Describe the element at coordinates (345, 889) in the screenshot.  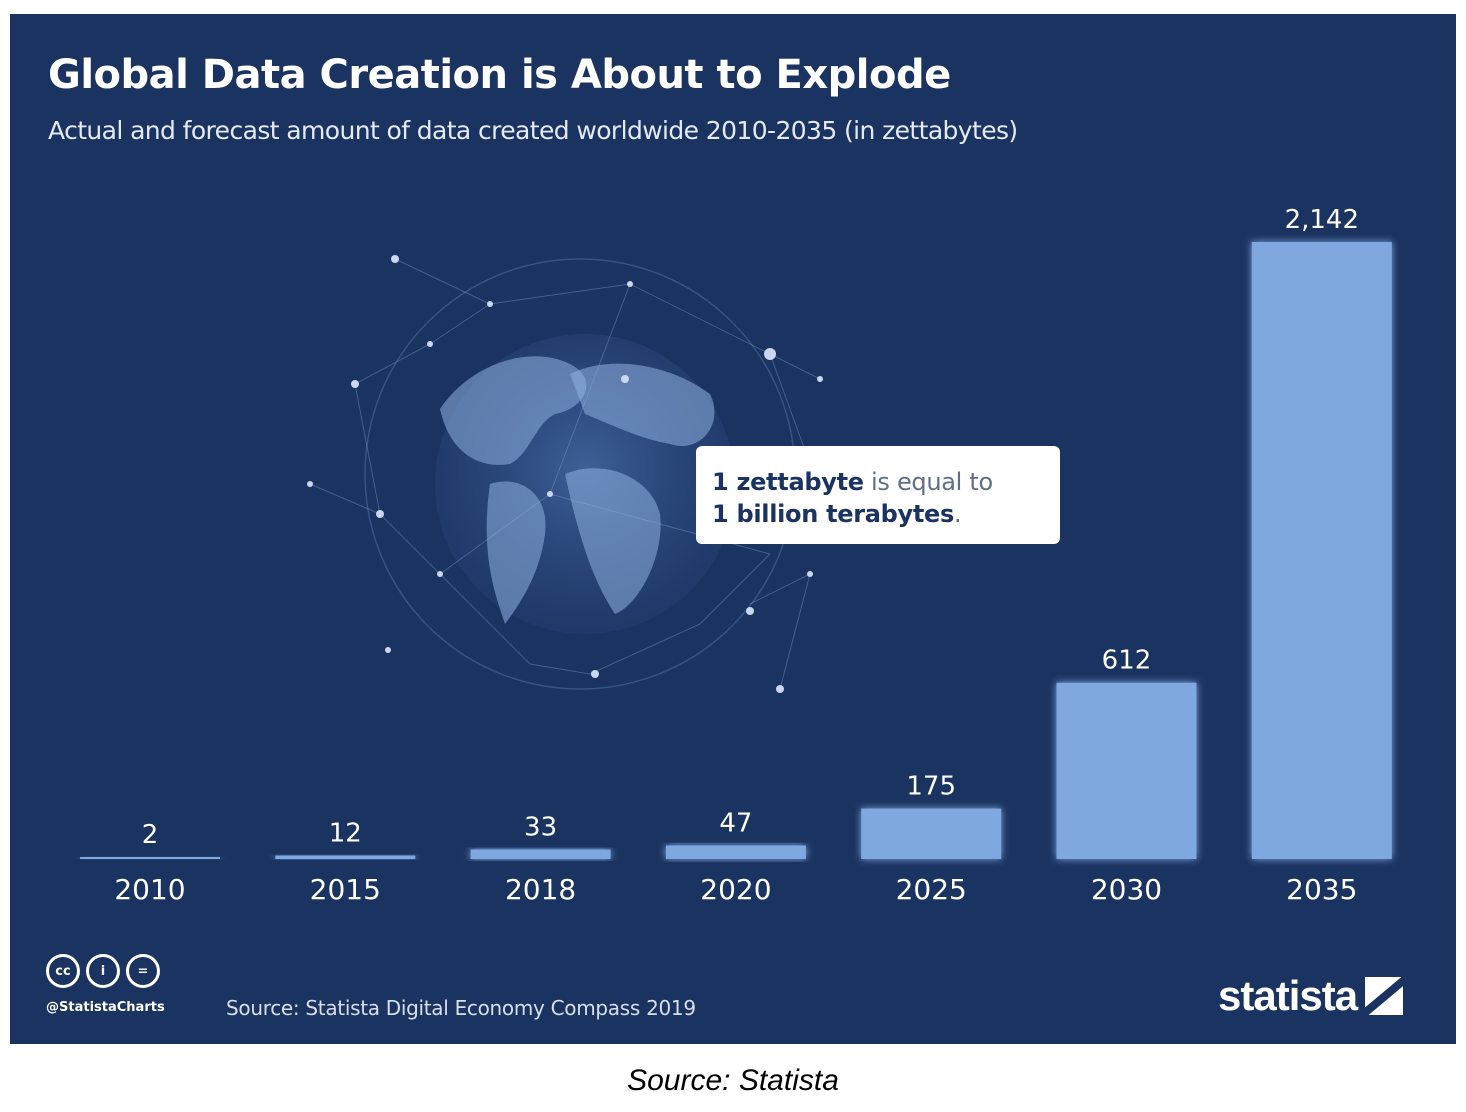
I see `x-tick-label-2015: 2015` at that location.